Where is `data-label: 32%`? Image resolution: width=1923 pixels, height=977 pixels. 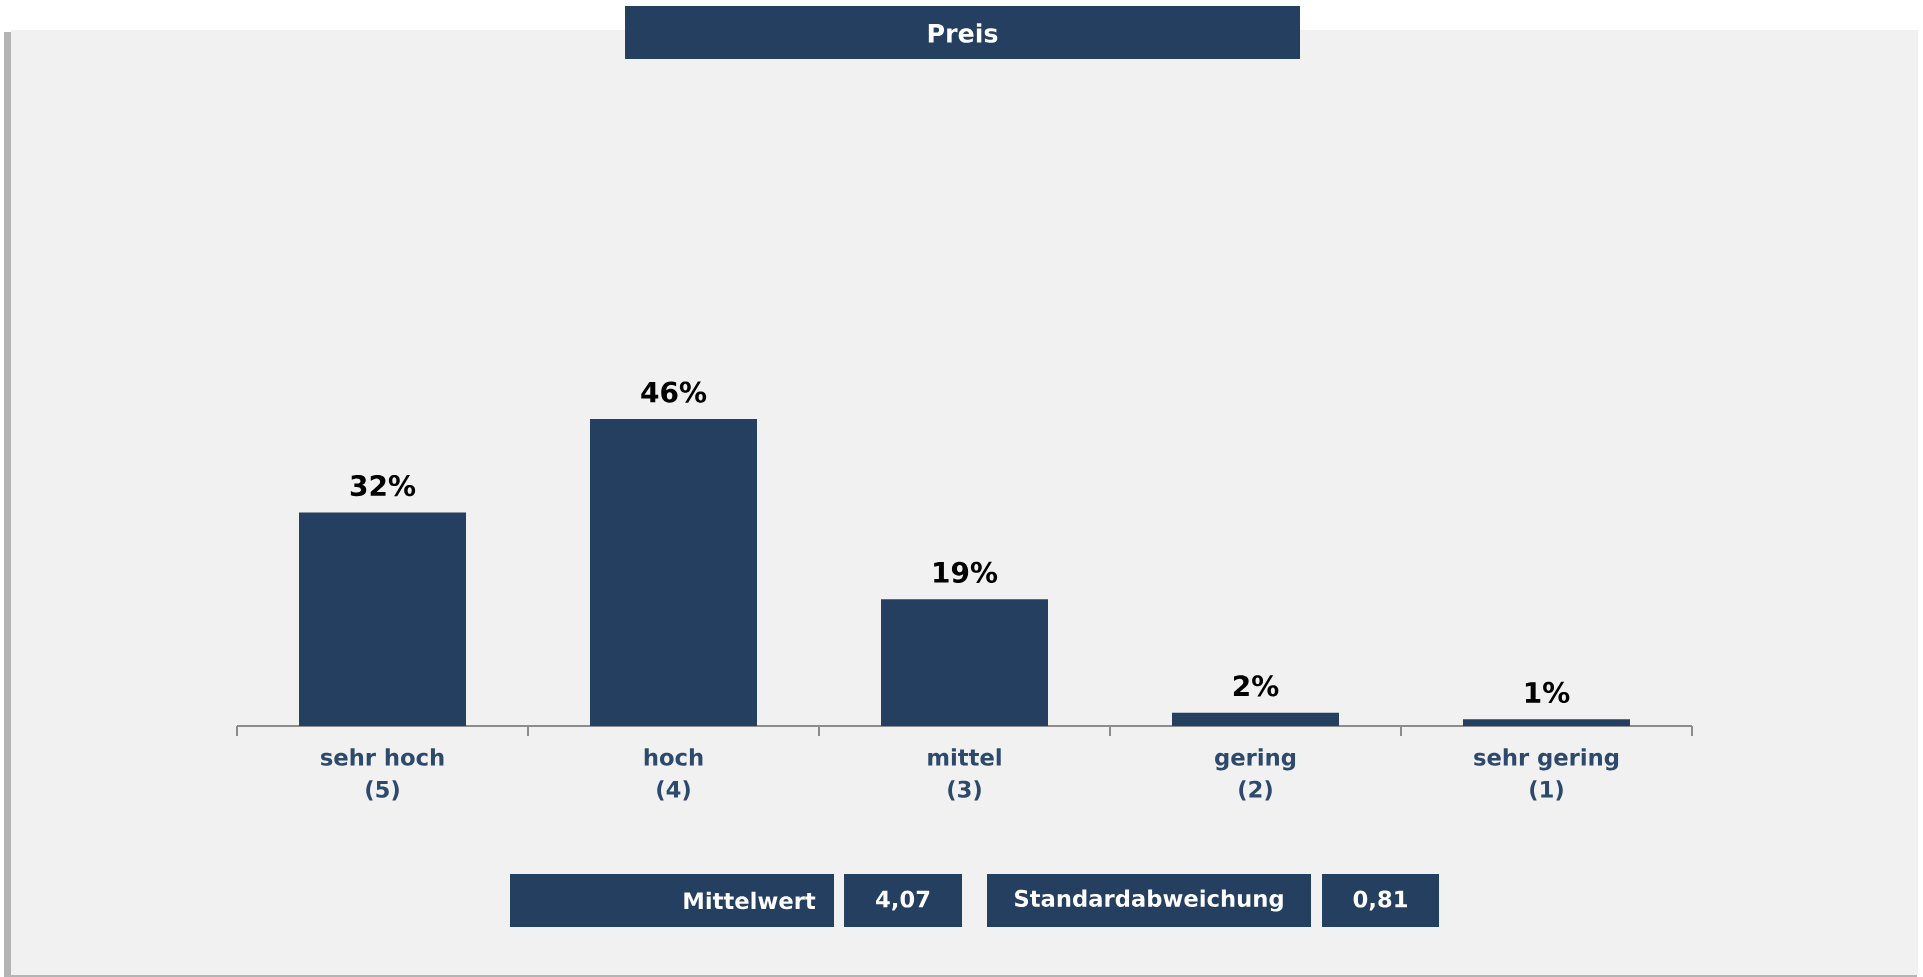 data-label: 32% is located at coordinates (383, 485).